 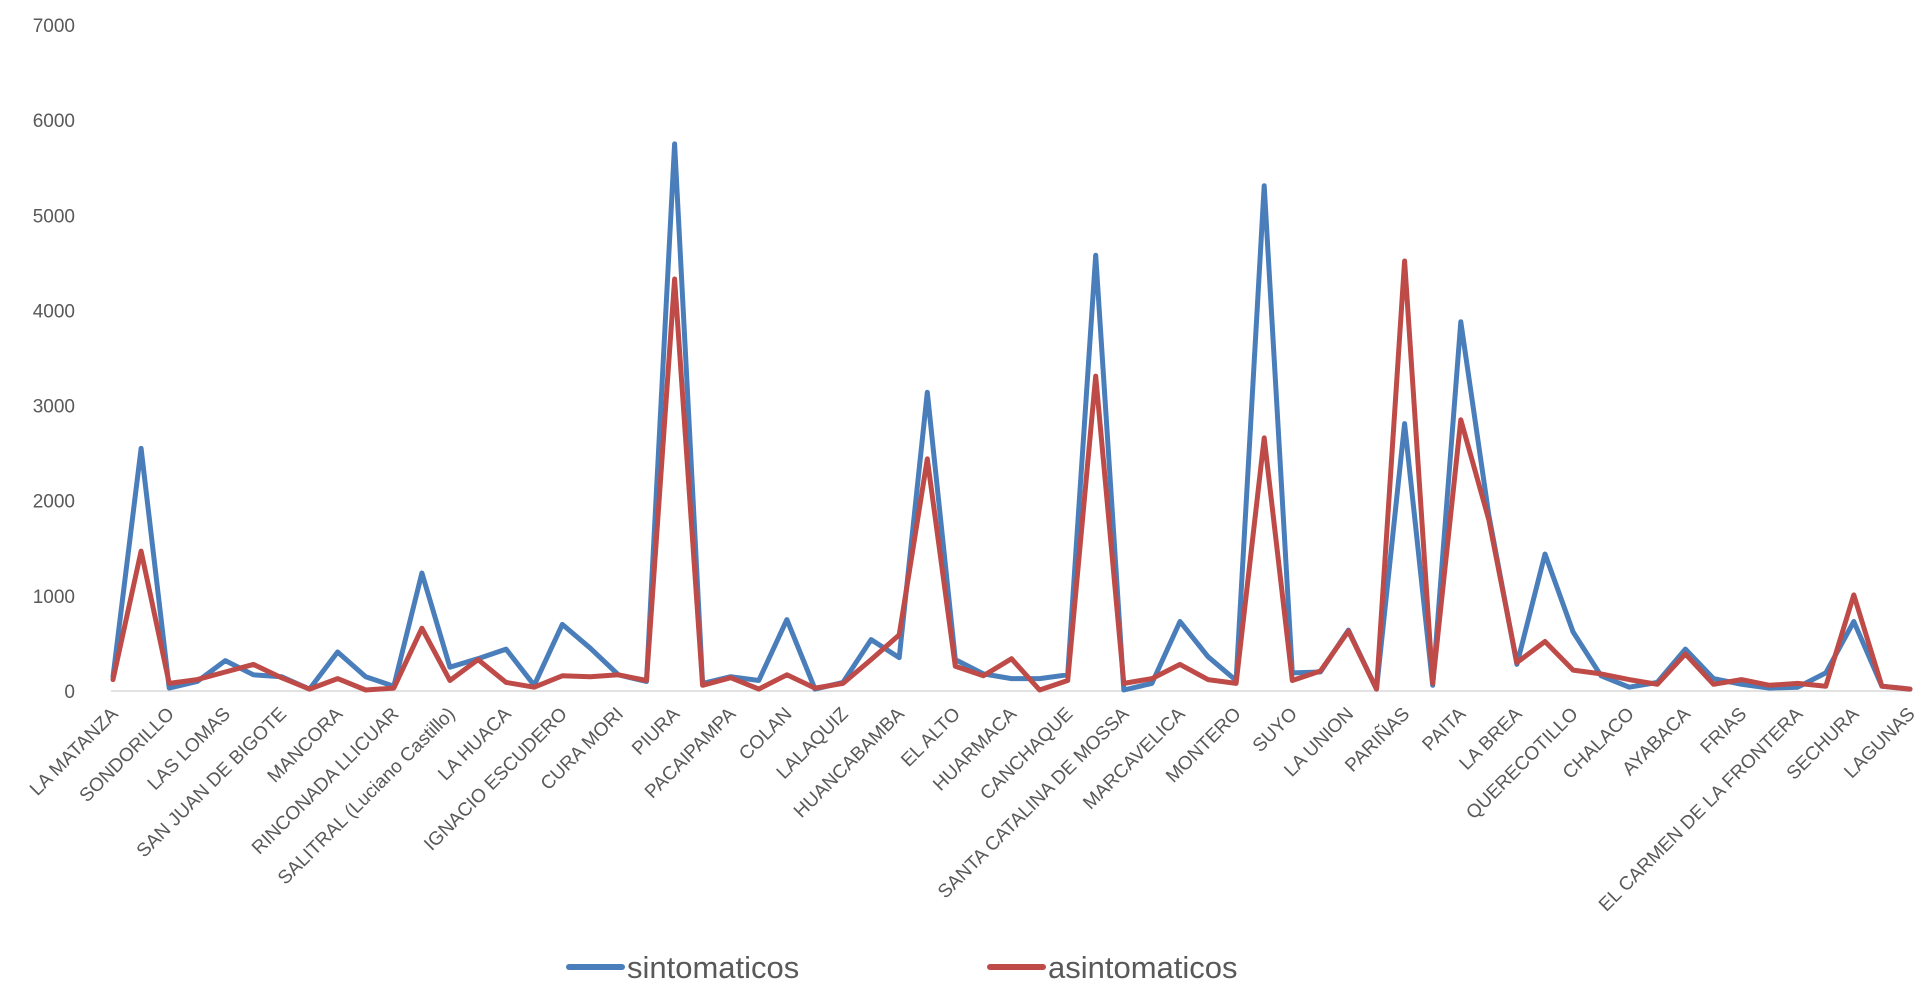 What do you see at coordinates (54, 359) in the screenshot?
I see `y-axis: 0 1000 2000 3000 4000 5000 6000 7000` at bounding box center [54, 359].